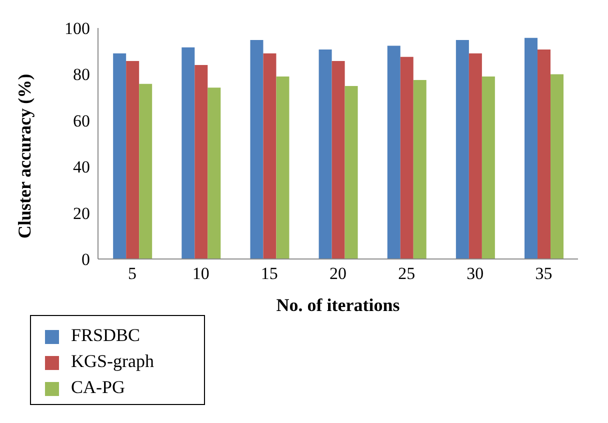 The height and width of the screenshot is (423, 608). What do you see at coordinates (475, 274) in the screenshot?
I see `x-tick-label: 30` at bounding box center [475, 274].